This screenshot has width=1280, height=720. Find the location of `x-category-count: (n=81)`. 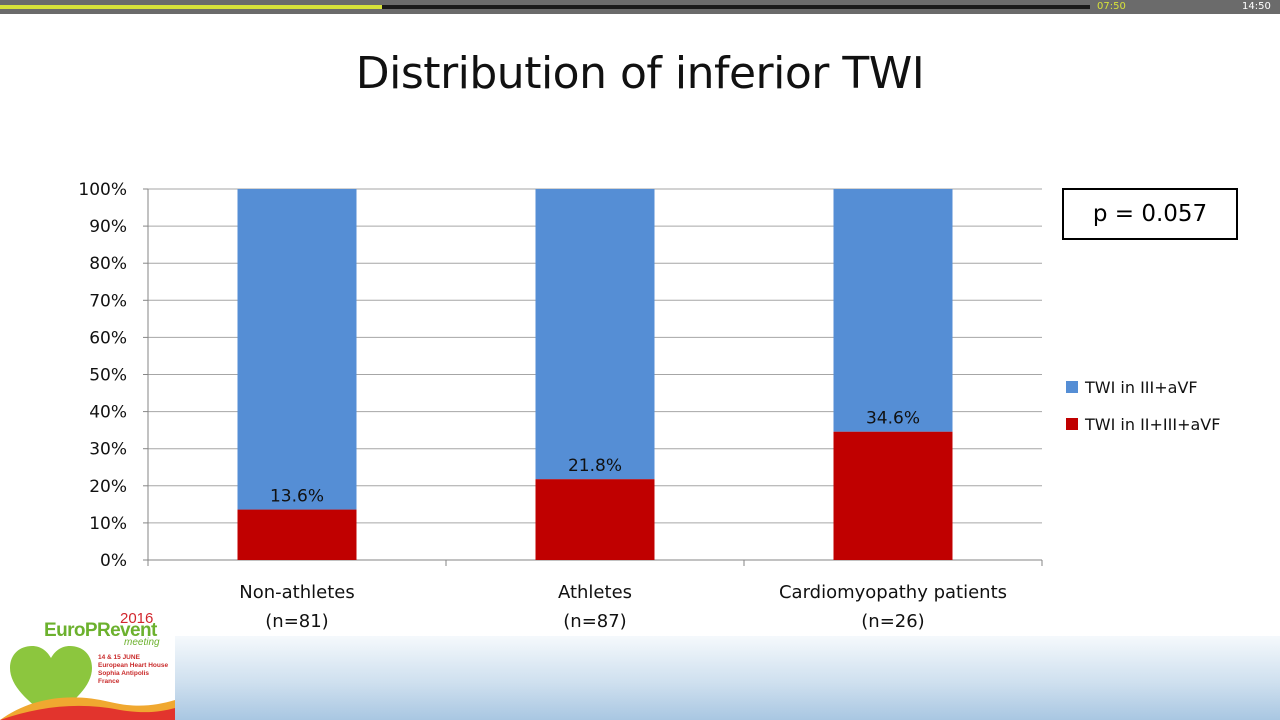

x-category-count: (n=81) is located at coordinates (296, 621).